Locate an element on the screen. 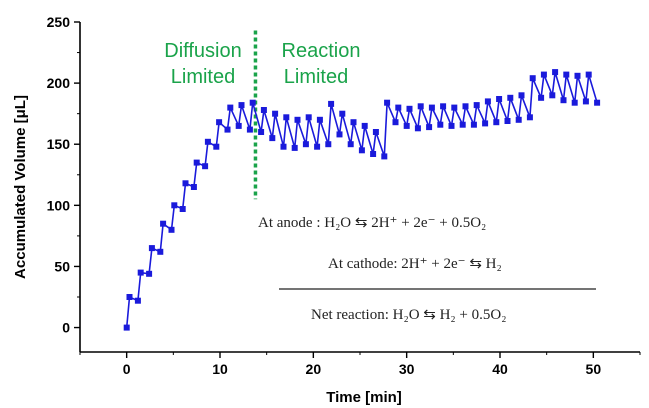 The width and height of the screenshot is (649, 408). x-tick-label: 10 is located at coordinates (220, 369).